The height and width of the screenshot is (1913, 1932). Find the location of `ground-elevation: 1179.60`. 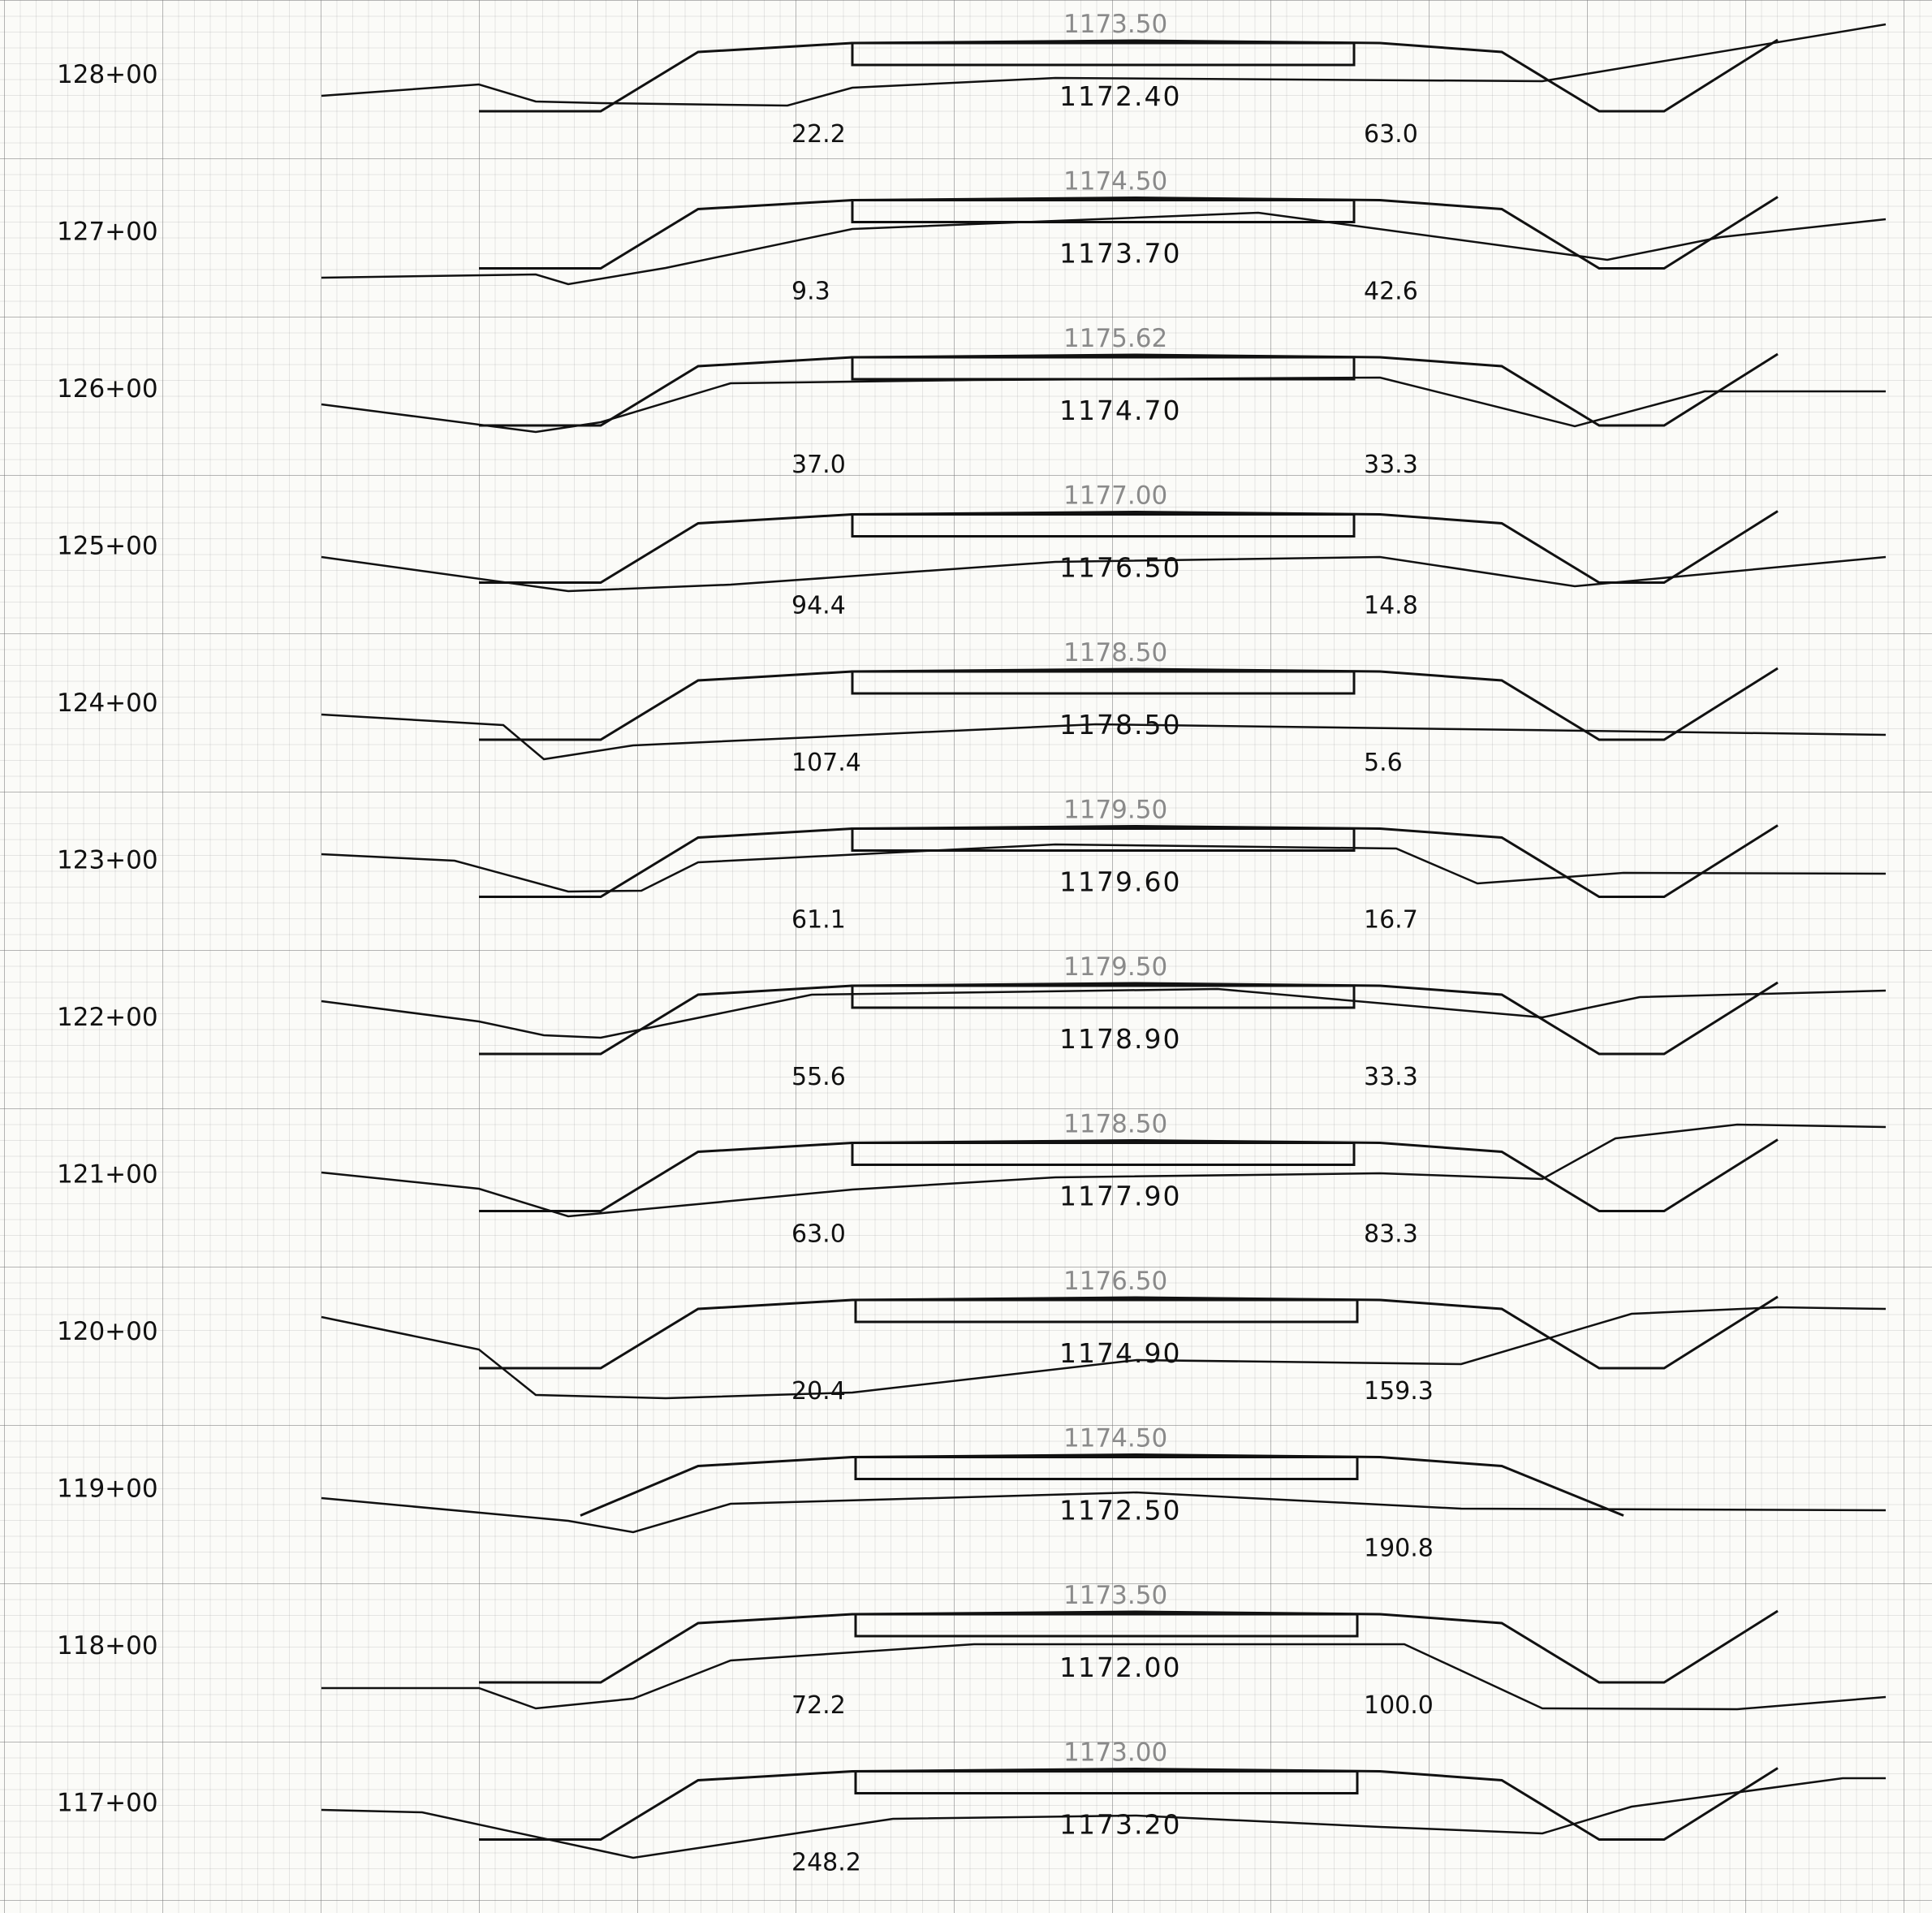

ground-elevation: 1179.60 is located at coordinates (1120, 882).